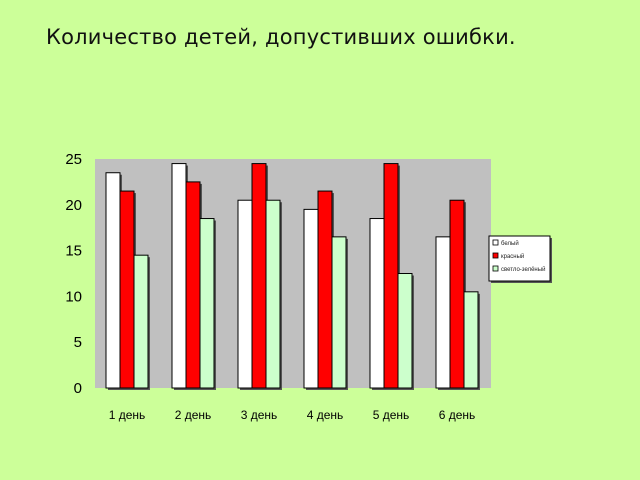  Describe the element at coordinates (281, 37) in the screenshot. I see `slide-title: Количество детей, допустивших ошибки.` at that location.